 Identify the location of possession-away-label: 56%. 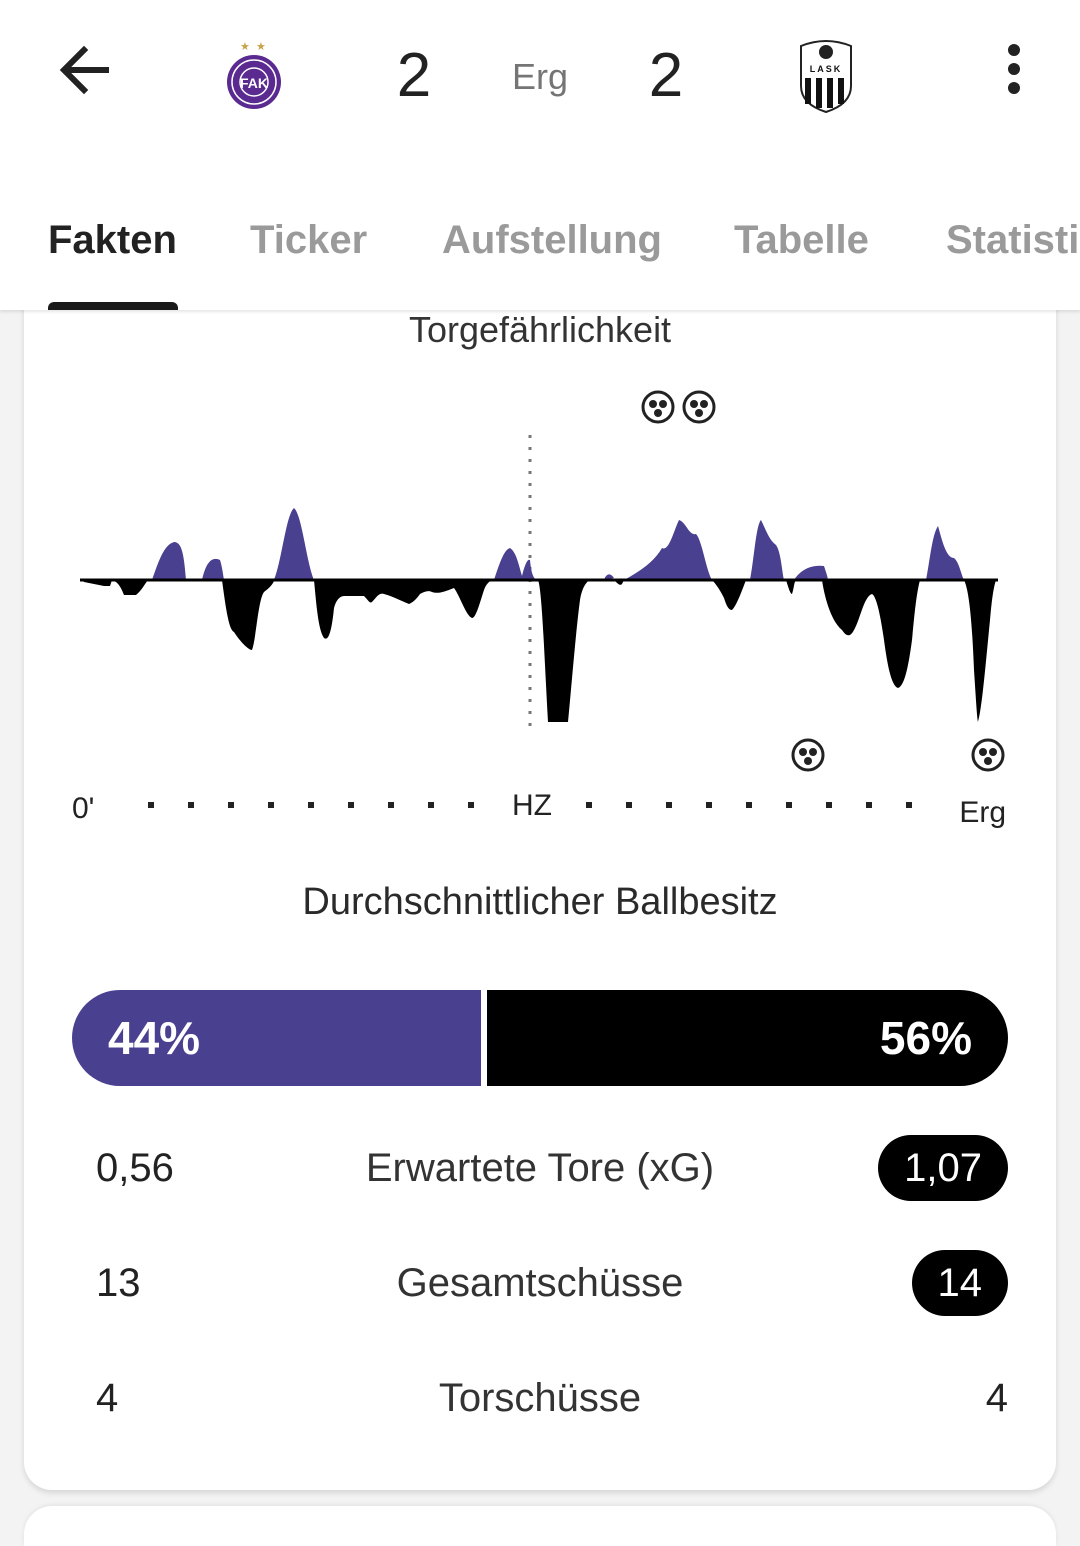
(925, 1038).